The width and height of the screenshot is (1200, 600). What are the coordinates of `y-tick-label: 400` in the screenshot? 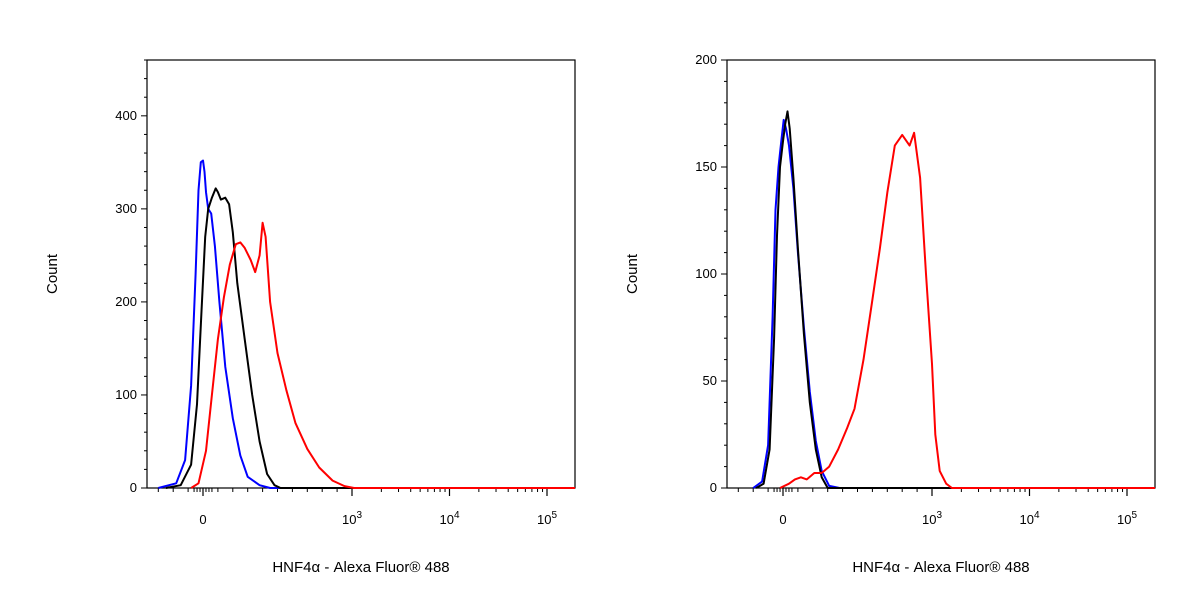 It's located at (126, 115).